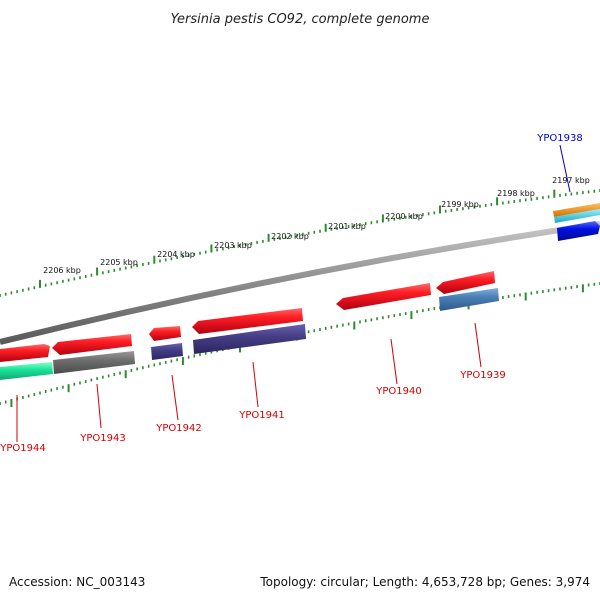 This screenshot has width=600, height=600. I want to click on gene-label-ypo1939: YPO1939, so click(482, 375).